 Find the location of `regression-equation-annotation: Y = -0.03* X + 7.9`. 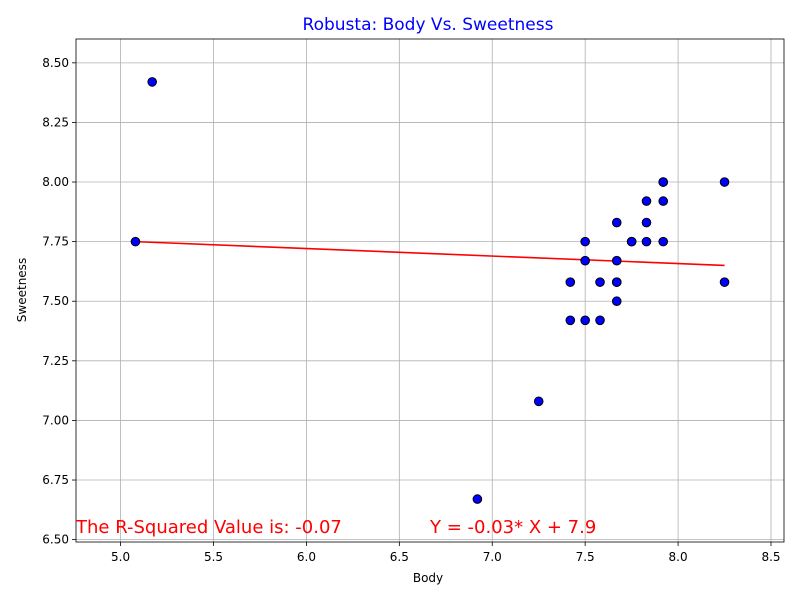

regression-equation-annotation: Y = -0.03* X + 7.9 is located at coordinates (512, 527).